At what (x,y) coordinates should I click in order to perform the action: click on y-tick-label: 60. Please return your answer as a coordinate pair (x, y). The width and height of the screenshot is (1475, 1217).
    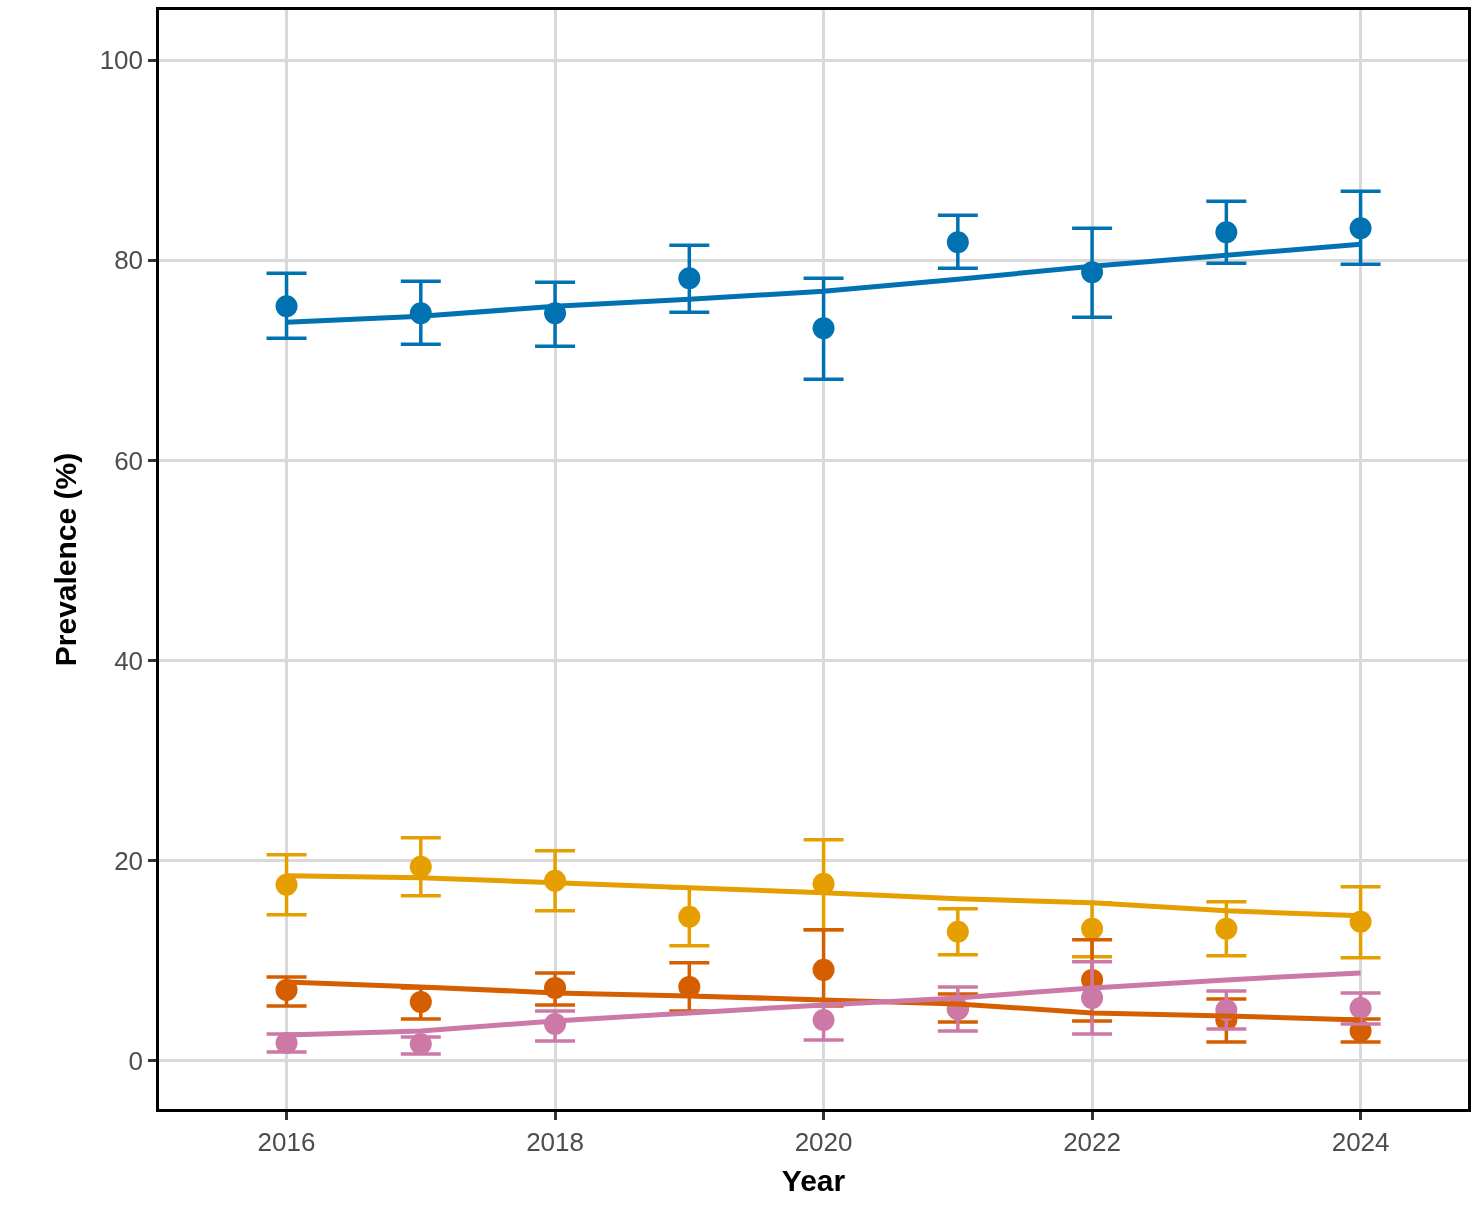
    Looking at the image, I should click on (129, 460).